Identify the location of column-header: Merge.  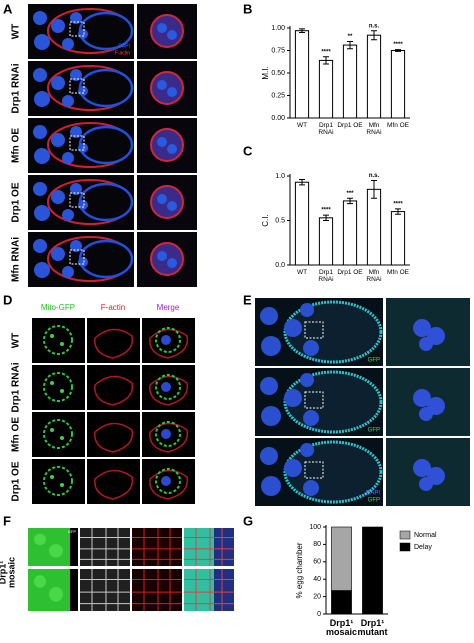
(168, 307).